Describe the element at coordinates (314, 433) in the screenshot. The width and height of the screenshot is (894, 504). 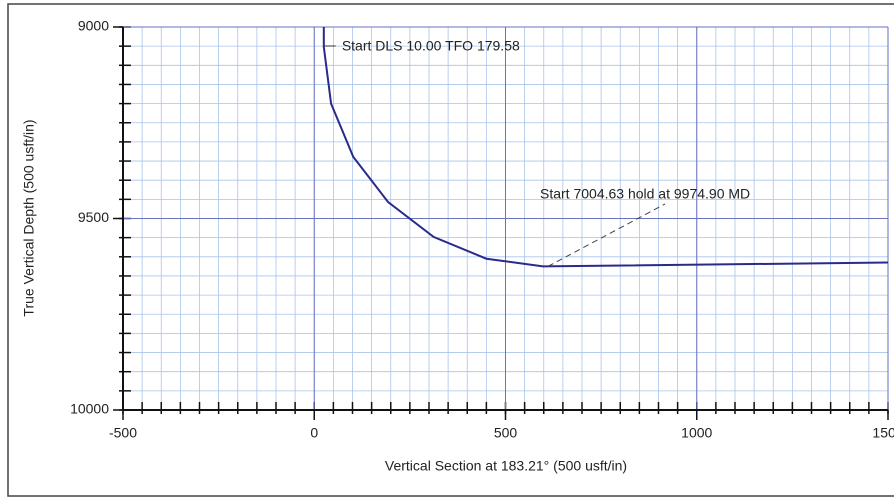
I see `x-tick-label: 0` at that location.